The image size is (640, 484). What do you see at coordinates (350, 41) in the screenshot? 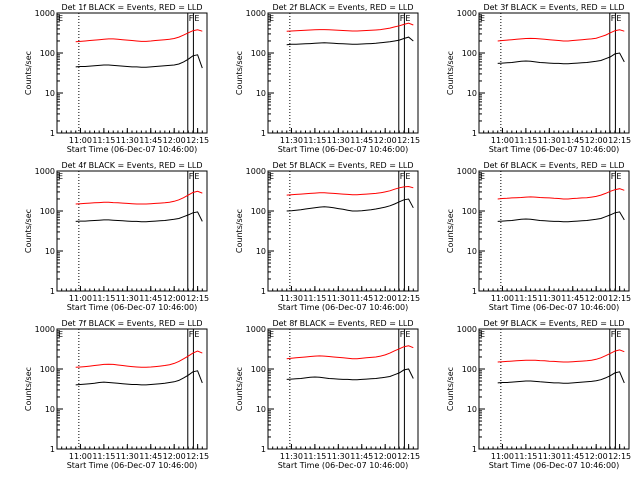
I see `series-line-events` at bounding box center [350, 41].